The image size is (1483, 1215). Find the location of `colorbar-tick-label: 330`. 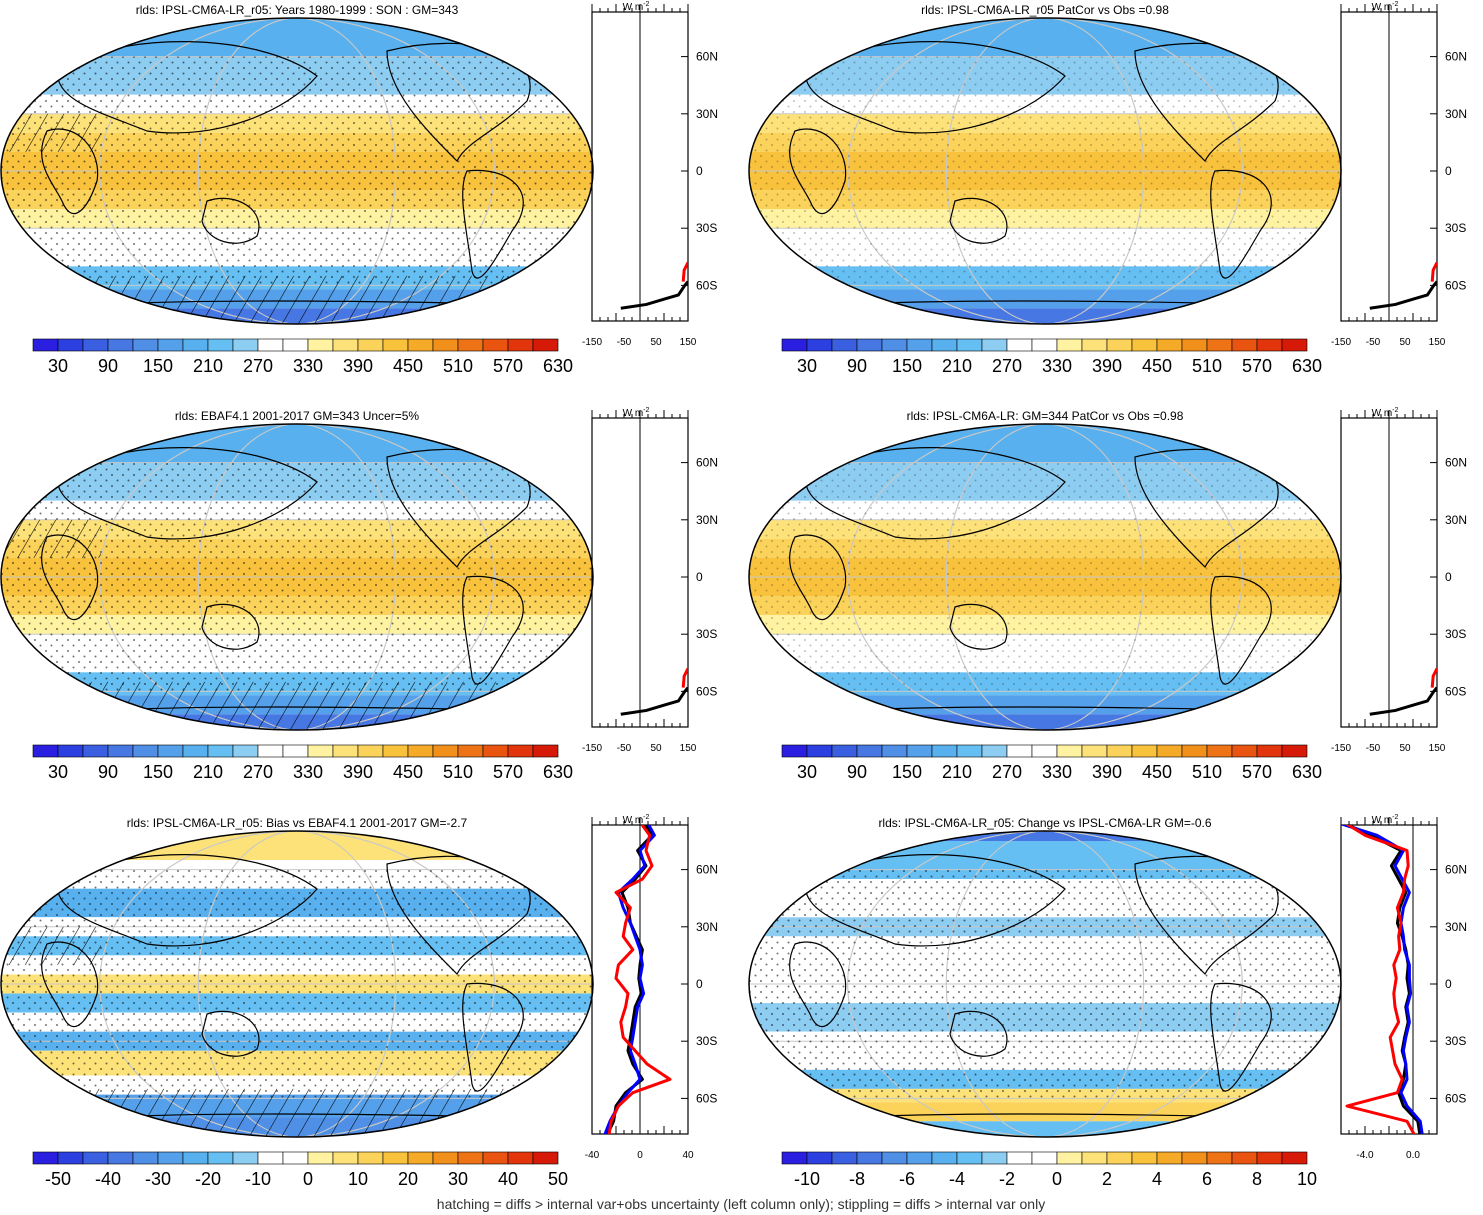

colorbar-tick-label: 330 is located at coordinates (308, 366).